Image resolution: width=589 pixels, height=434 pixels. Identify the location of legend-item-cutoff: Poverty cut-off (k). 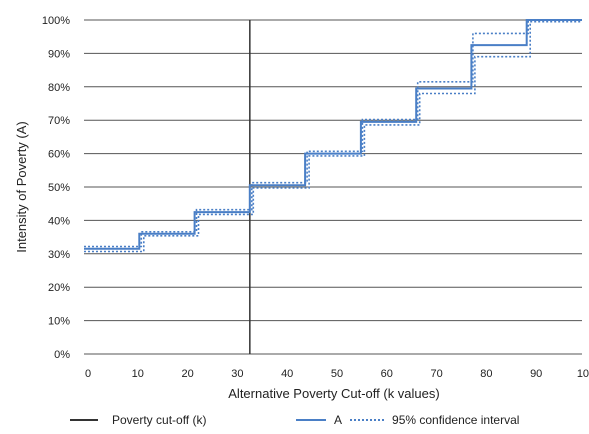
(138, 420).